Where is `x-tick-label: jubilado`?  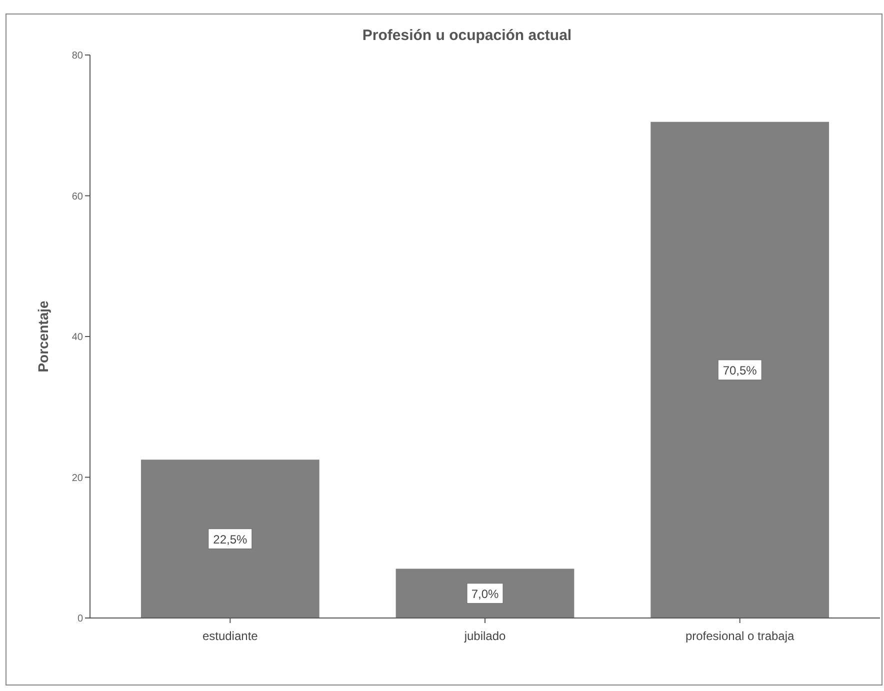
x-tick-label: jubilado is located at coordinates (484, 636).